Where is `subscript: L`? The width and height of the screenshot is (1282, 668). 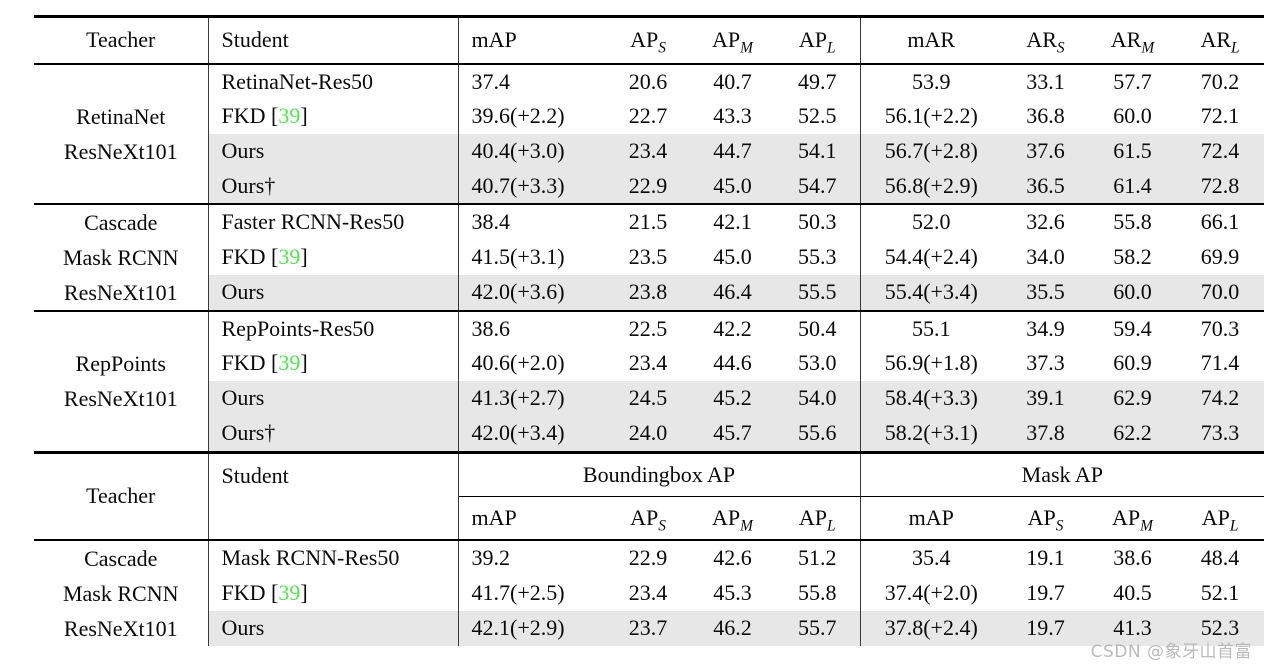
subscript: L is located at coordinates (831, 48).